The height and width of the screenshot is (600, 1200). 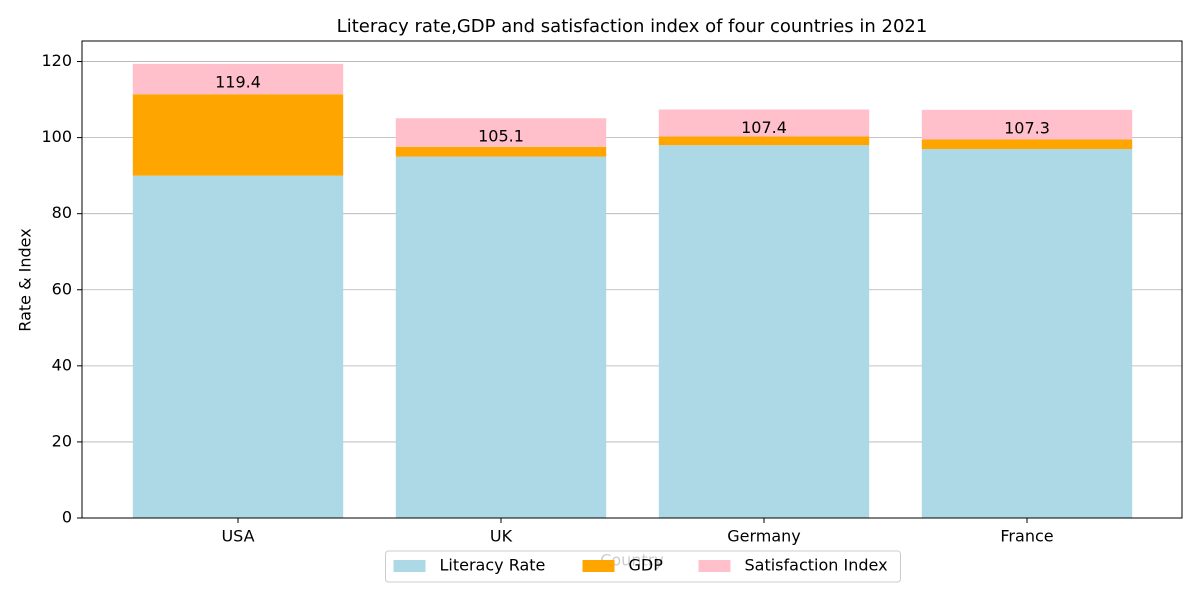 I want to click on total-label: 119.4, so click(x=238, y=81).